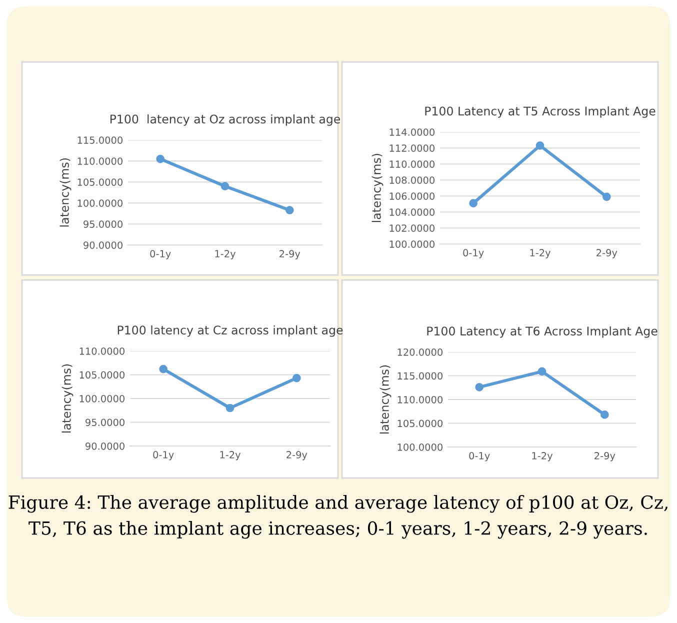 The image size is (677, 623). What do you see at coordinates (412, 212) in the screenshot?
I see `y-tick-label: 104.0000` at bounding box center [412, 212].